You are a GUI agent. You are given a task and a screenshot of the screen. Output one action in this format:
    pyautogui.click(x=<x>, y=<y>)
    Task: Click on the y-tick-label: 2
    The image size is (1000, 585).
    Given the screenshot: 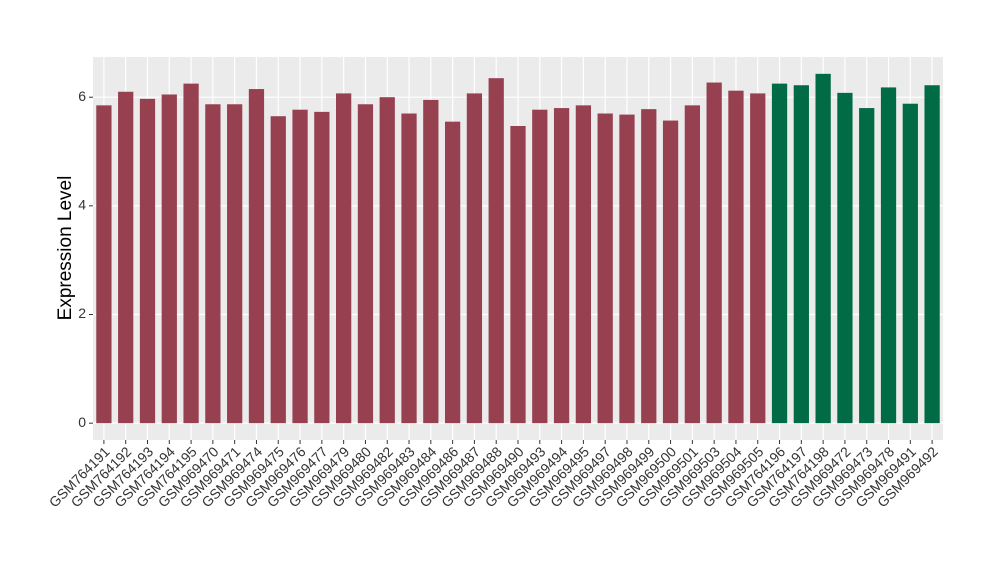 What is the action you would take?
    pyautogui.click(x=82, y=313)
    